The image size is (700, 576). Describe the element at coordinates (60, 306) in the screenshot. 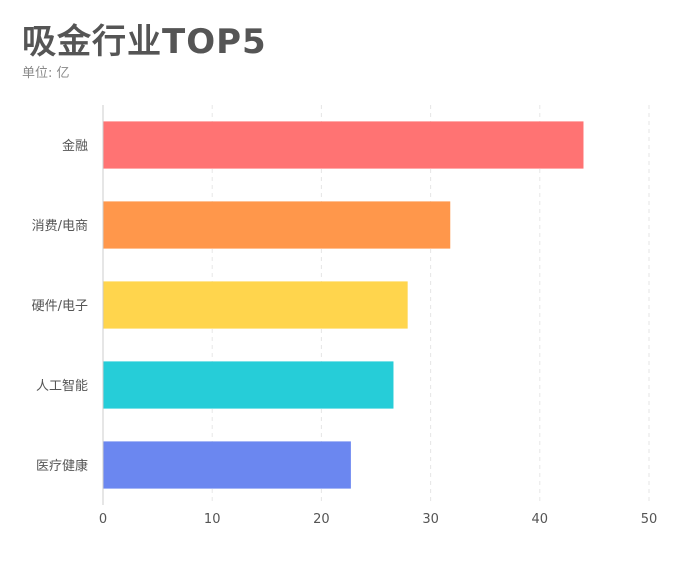

I see `category-label: 硬件/电子` at that location.